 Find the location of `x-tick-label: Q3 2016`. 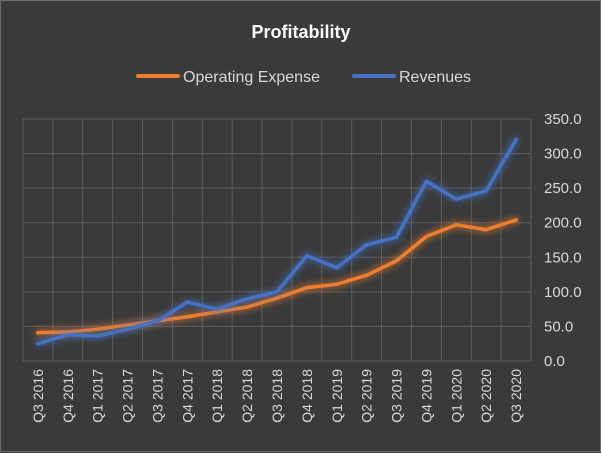

x-tick-label: Q3 2016 is located at coordinates (38, 396).